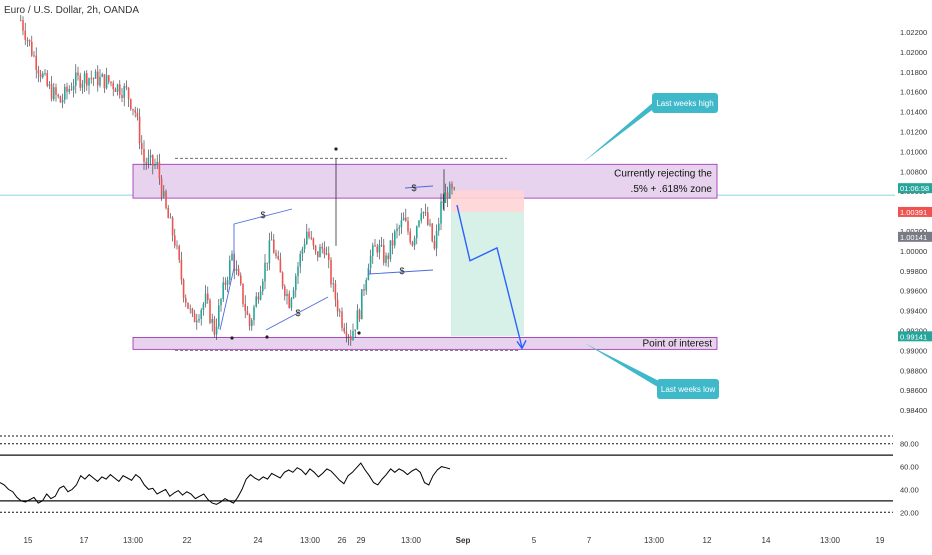 The image size is (932, 555). What do you see at coordinates (909, 512) in the screenshot?
I see `rsi-tick-label: 20.00` at bounding box center [909, 512].